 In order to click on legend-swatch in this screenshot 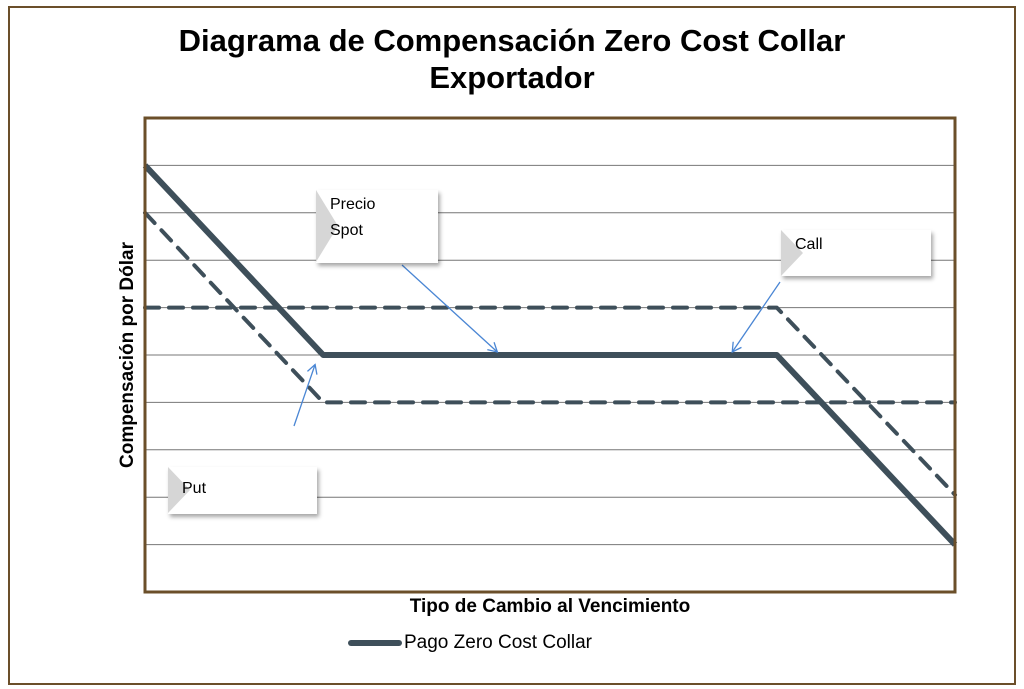, I will do `click(375, 643)`.